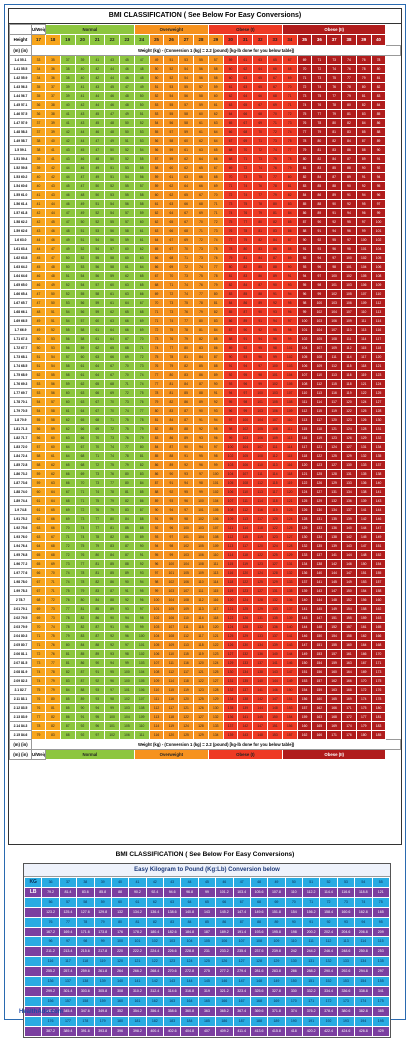  I want to click on weight-cell: 108, so click(304, 384).